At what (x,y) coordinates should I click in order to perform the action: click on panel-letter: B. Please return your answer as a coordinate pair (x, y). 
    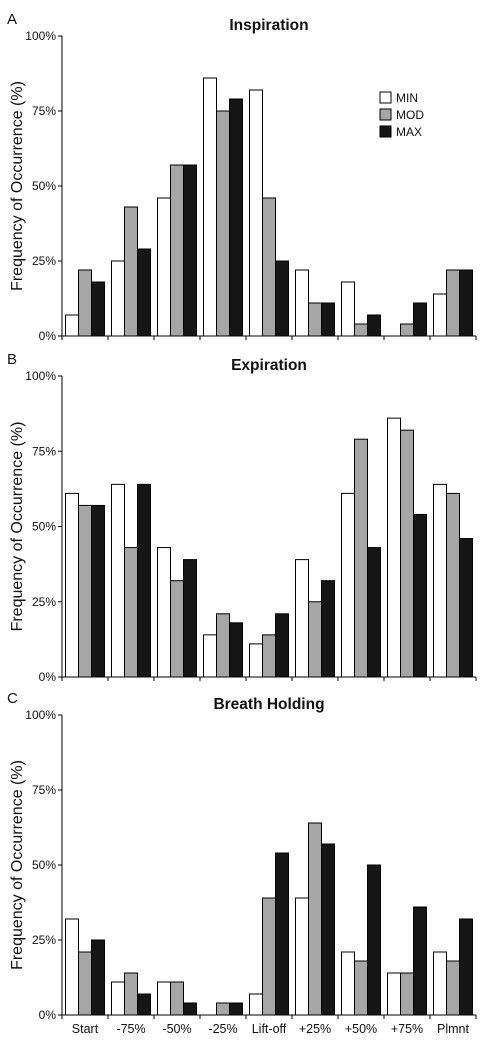
    Looking at the image, I should click on (12, 359).